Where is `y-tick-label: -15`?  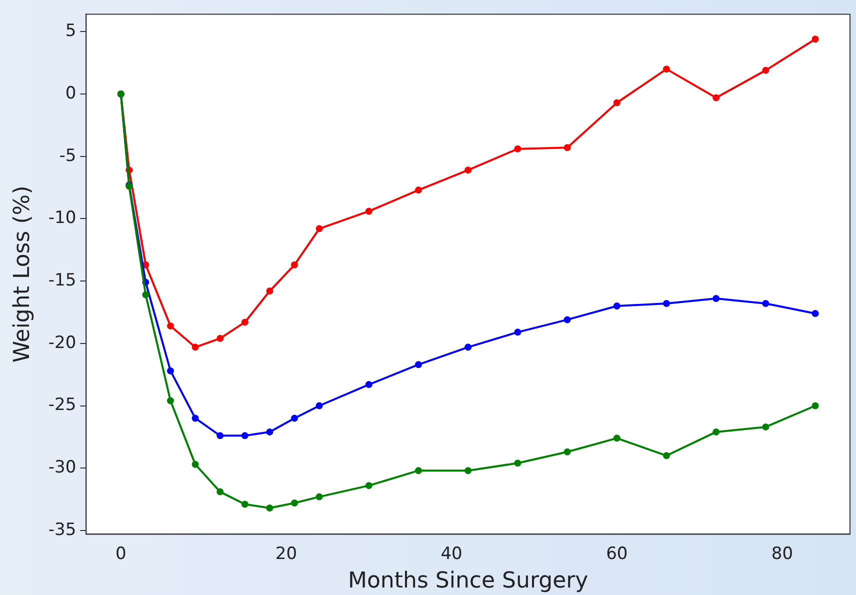 y-tick-label: -15 is located at coordinates (62, 280).